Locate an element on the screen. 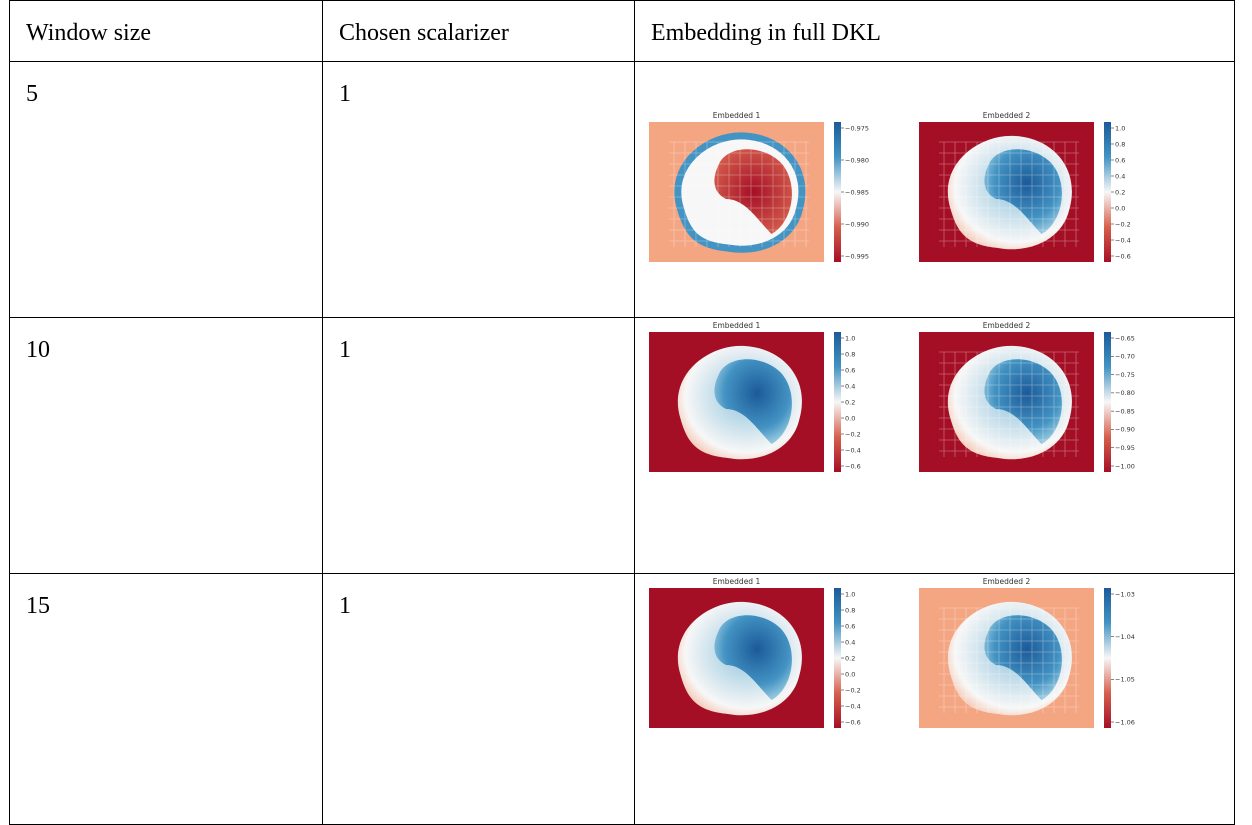 The image size is (1252, 825). colorbar-tick-label: −0.65 is located at coordinates (1125, 338).